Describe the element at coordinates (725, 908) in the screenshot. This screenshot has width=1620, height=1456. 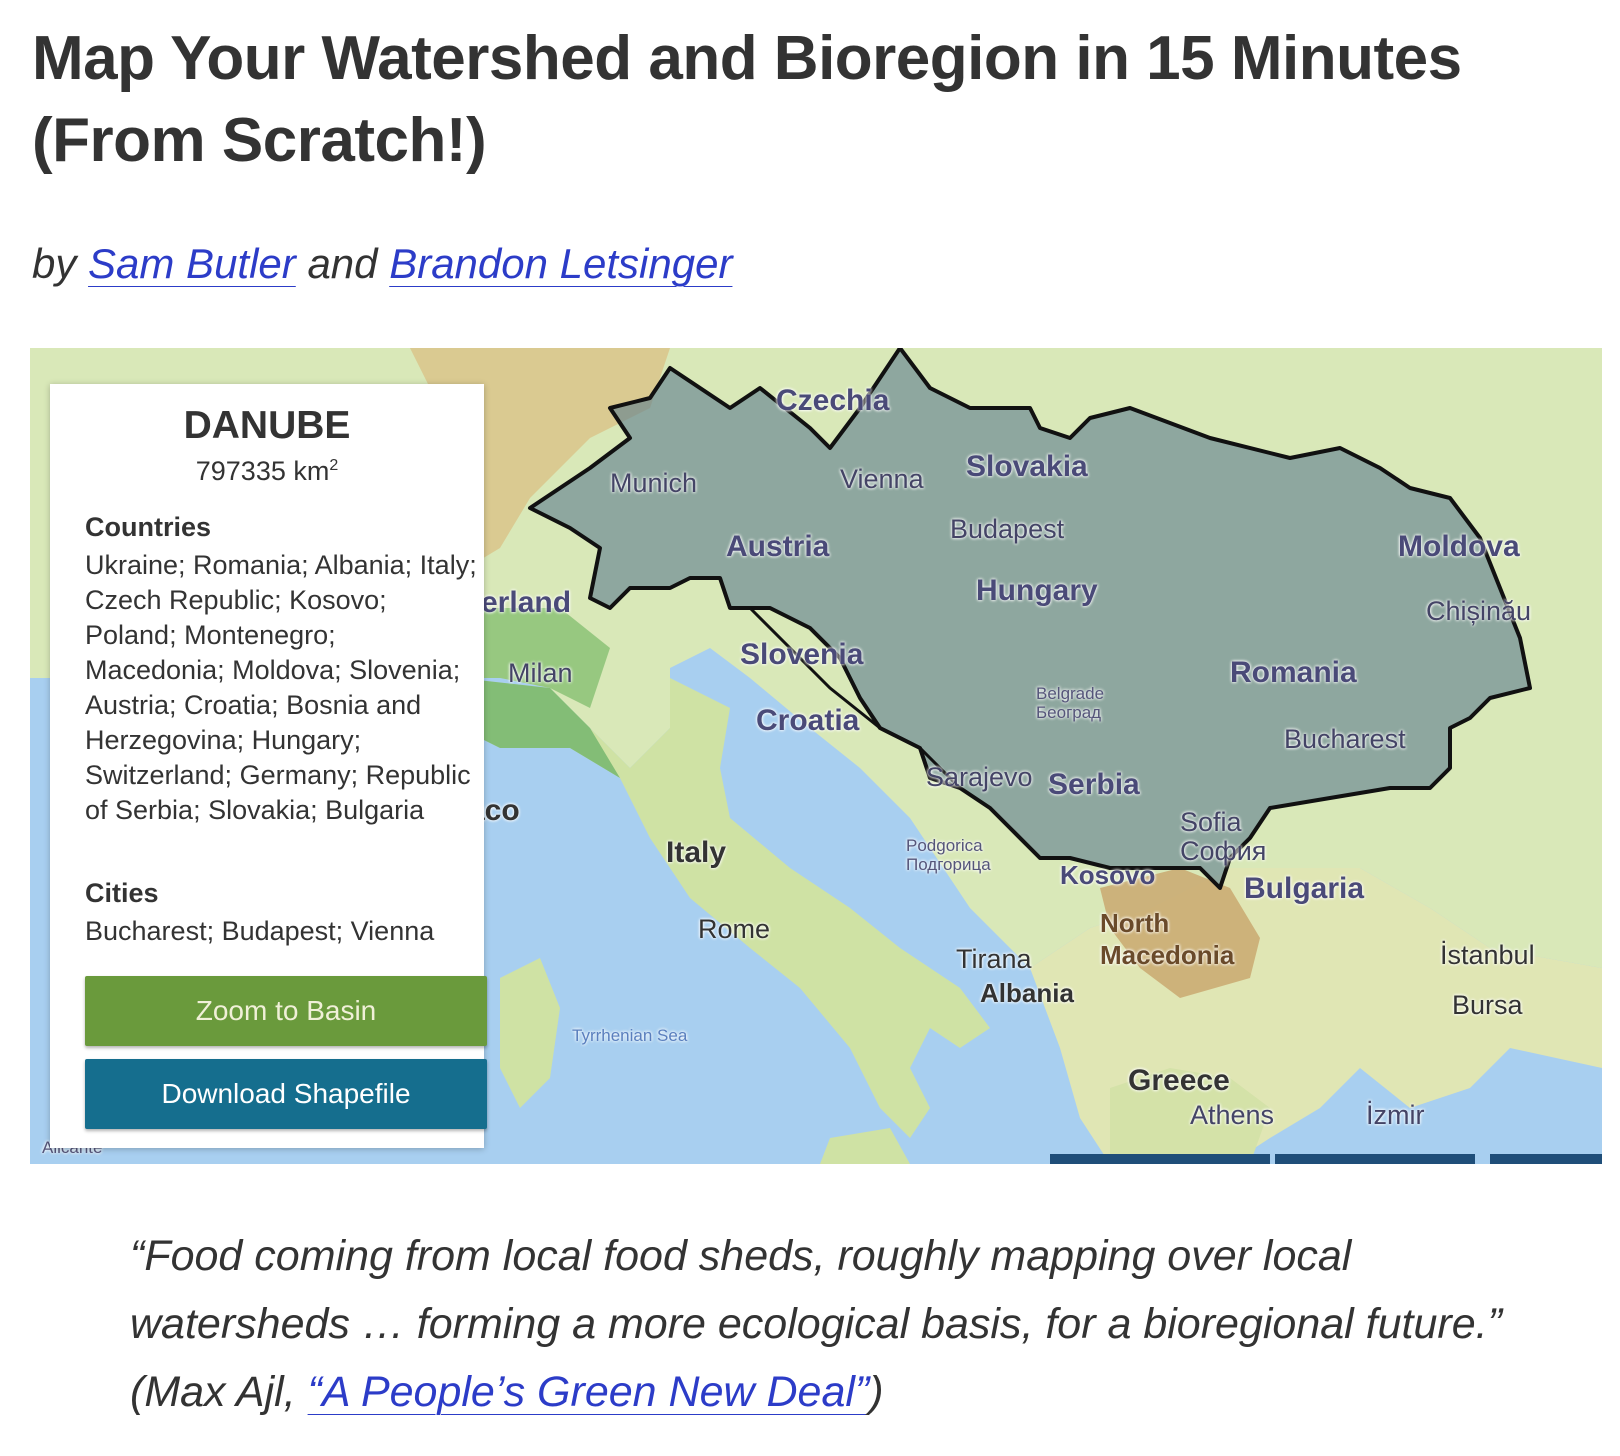
I see `italy-land` at that location.